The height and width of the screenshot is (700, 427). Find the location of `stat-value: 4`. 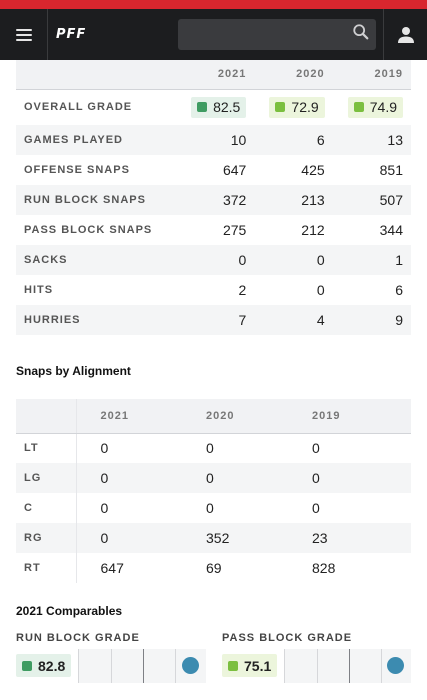

stat-value: 4 is located at coordinates (293, 320).